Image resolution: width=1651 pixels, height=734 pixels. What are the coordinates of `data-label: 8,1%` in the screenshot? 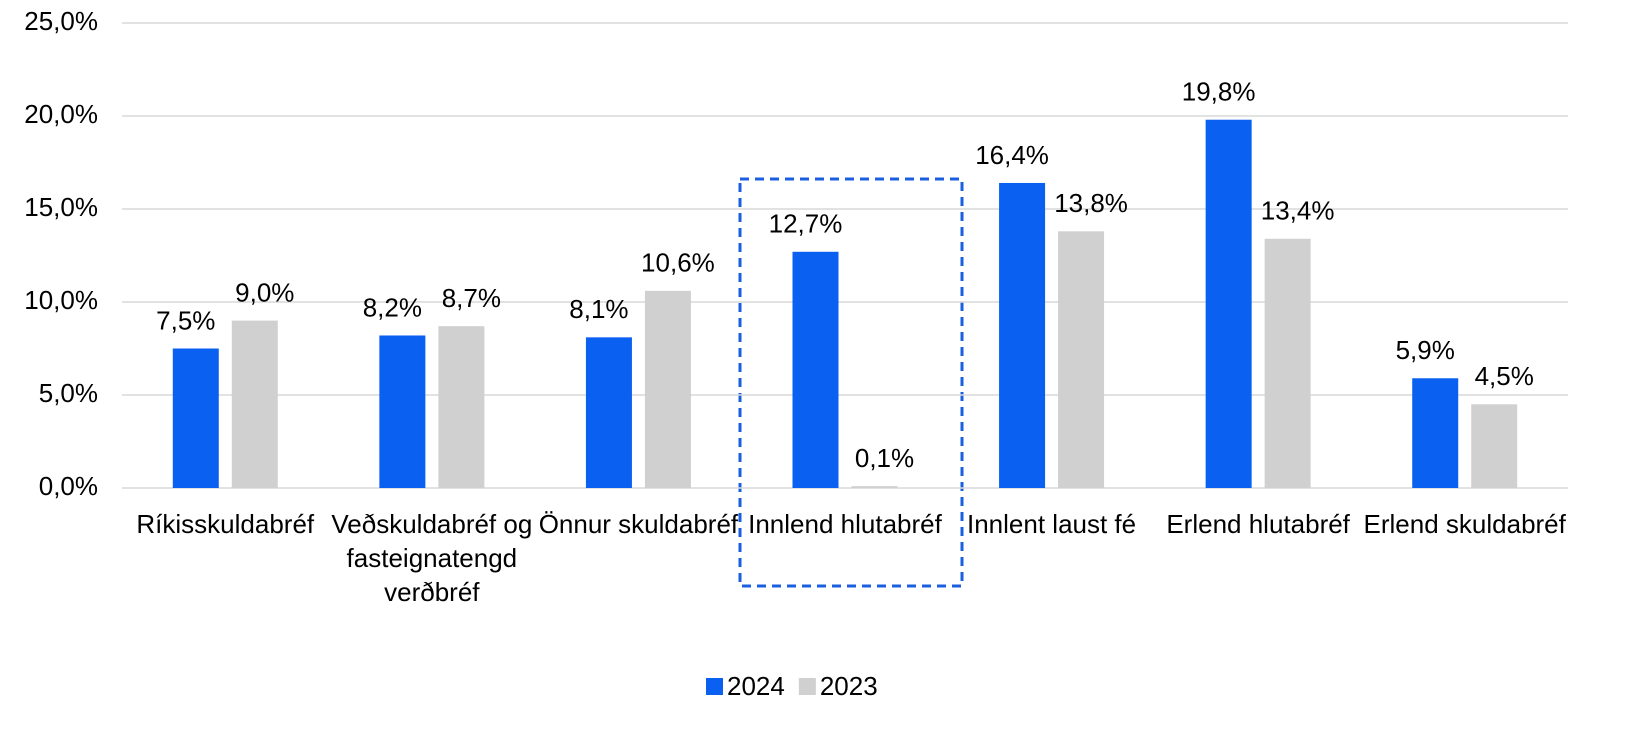 It's located at (598, 309).